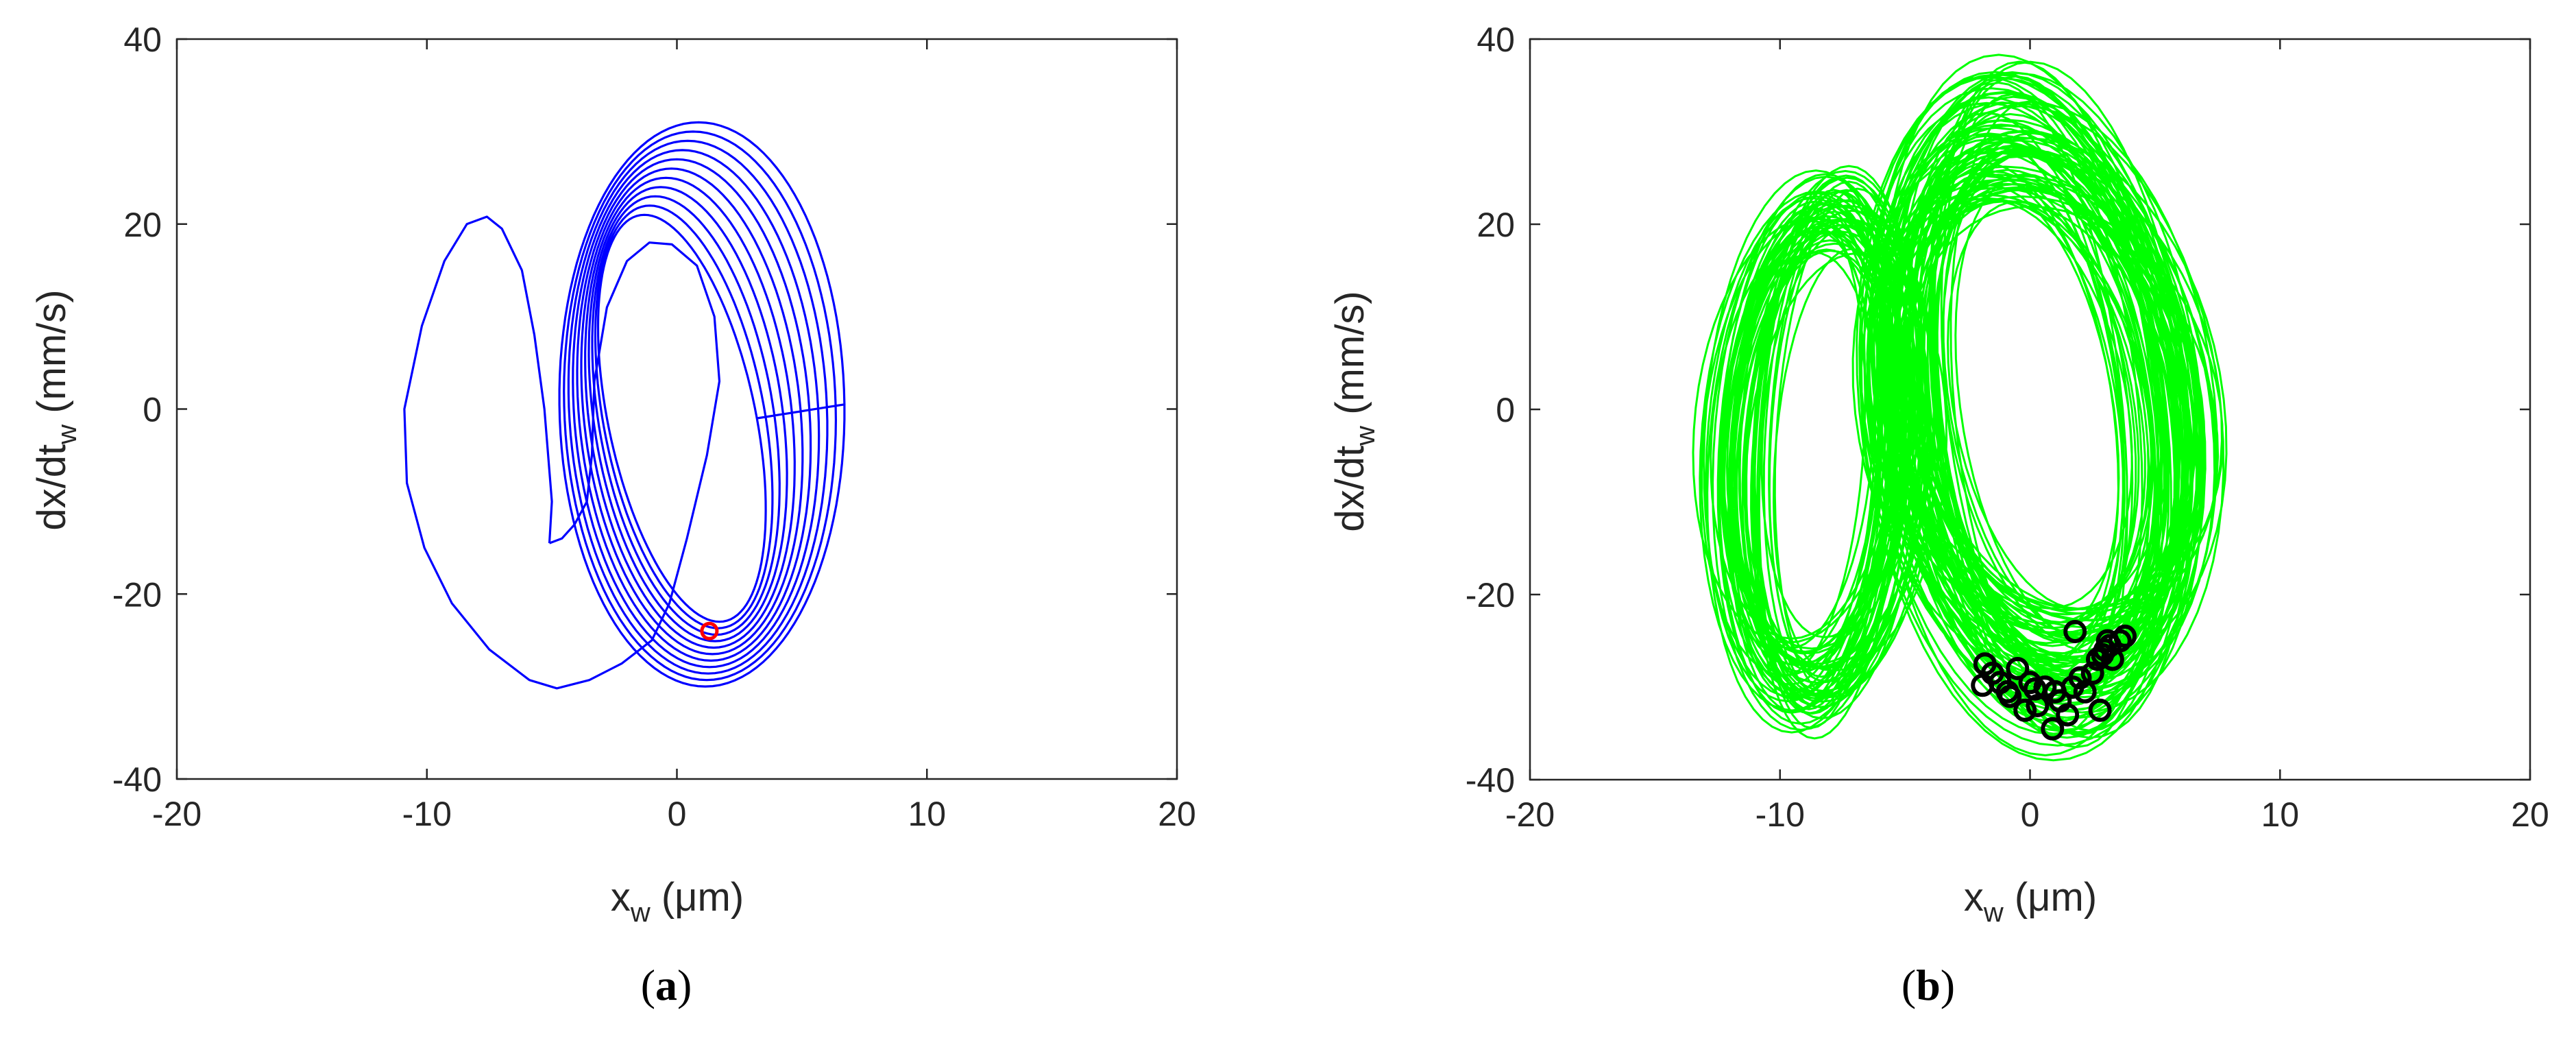 The width and height of the screenshot is (2576, 1043). I want to click on x-tick-label-b-0: -20, so click(1530, 815).